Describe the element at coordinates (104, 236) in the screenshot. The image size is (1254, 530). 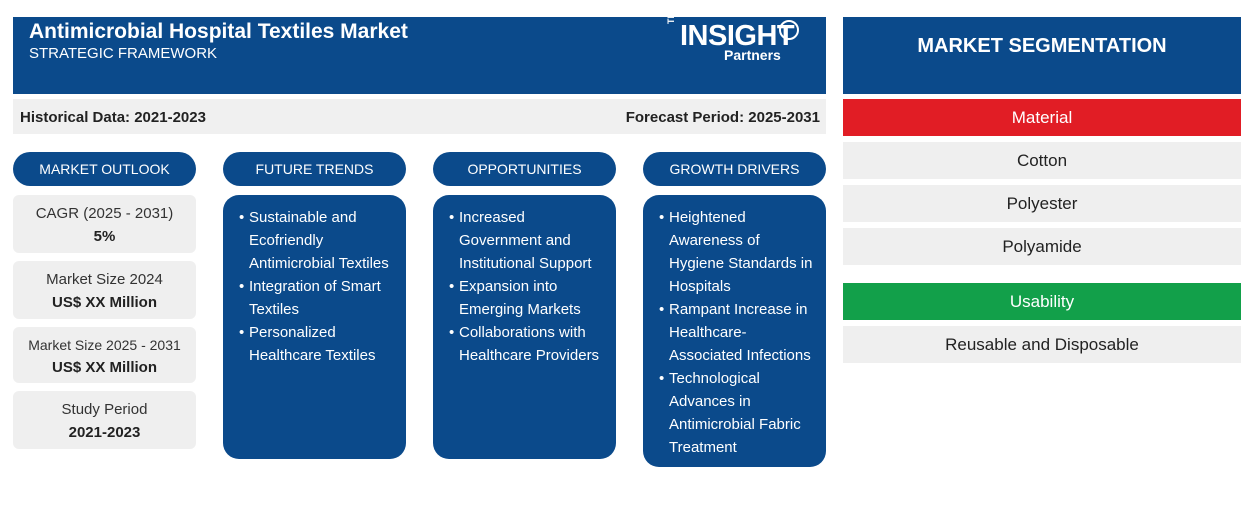
I see `stat-value: 5%` at that location.